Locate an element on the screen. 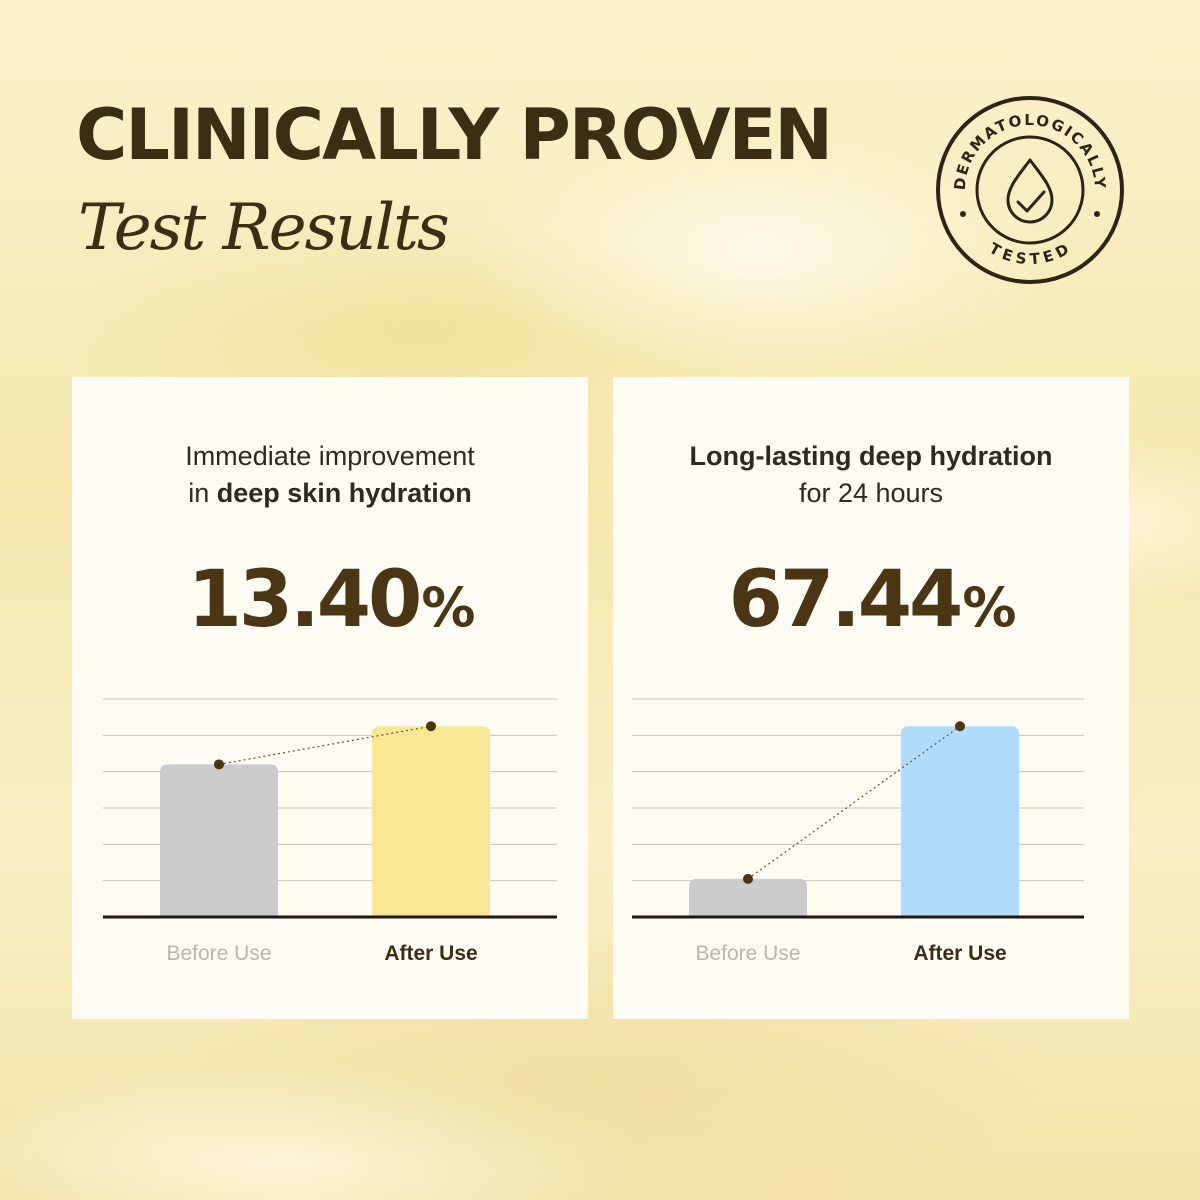 This screenshot has width=1200, height=1200. dermatologically-tested-seal: DERMATOLOGICALLY TESTED is located at coordinates (1030, 190).